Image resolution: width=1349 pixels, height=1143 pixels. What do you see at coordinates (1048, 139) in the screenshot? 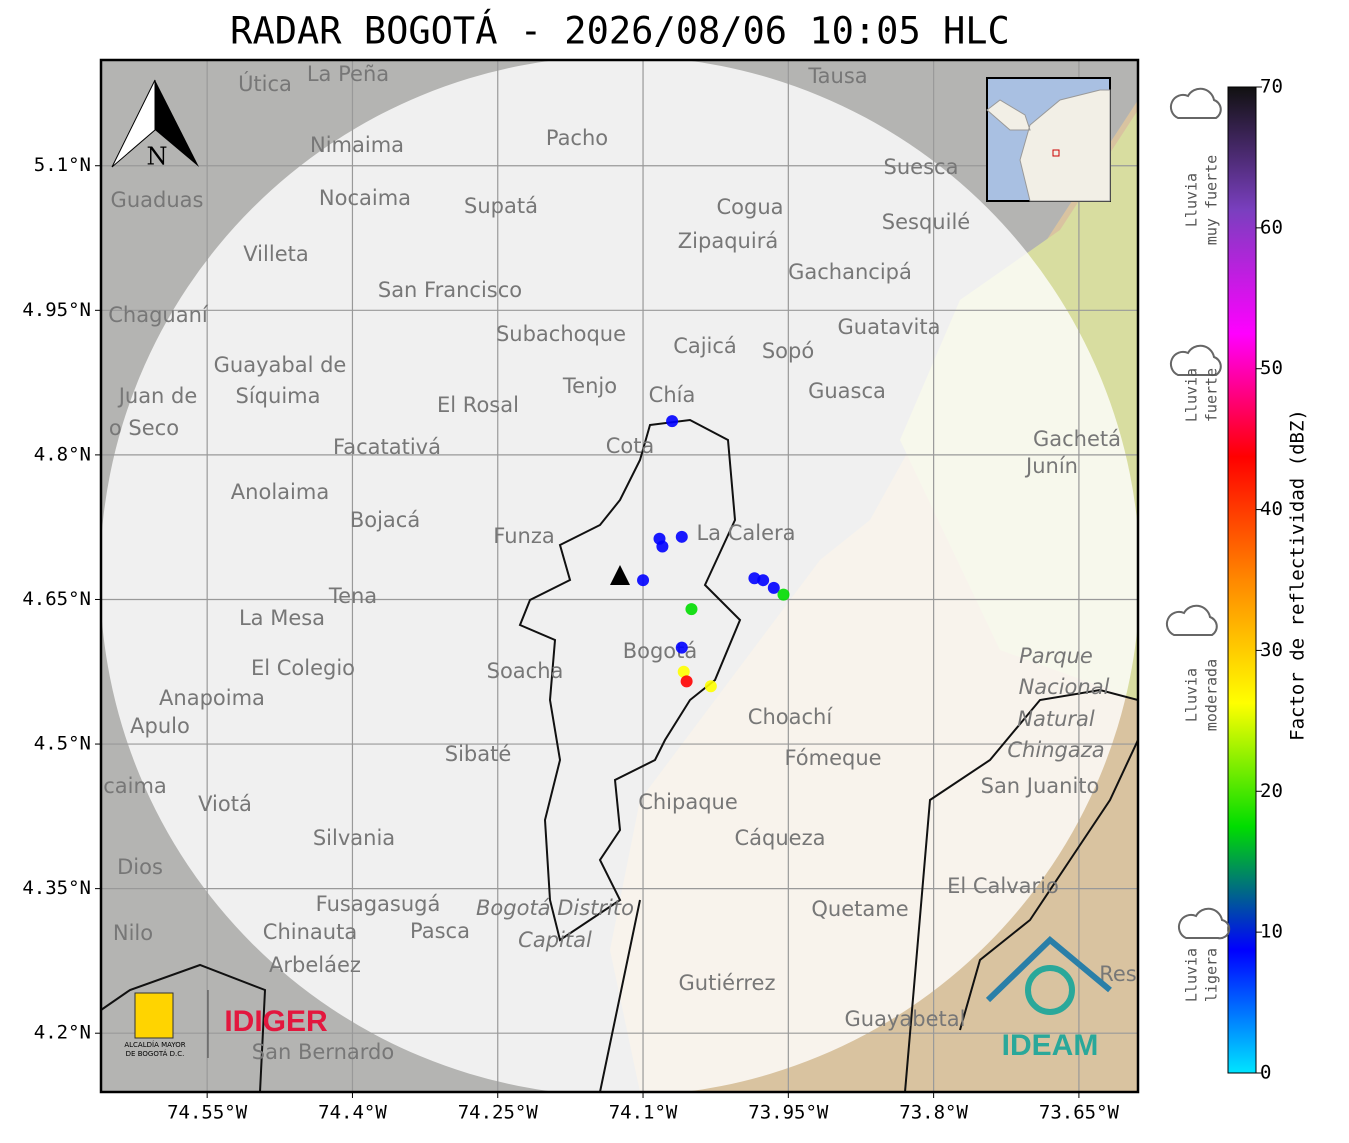
I see `inset-map` at bounding box center [1048, 139].